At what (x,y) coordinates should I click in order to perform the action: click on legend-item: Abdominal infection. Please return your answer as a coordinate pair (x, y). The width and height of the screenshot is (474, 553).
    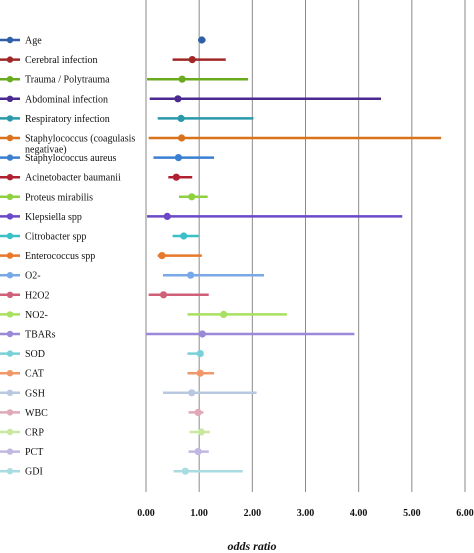
    Looking at the image, I should click on (54, 99).